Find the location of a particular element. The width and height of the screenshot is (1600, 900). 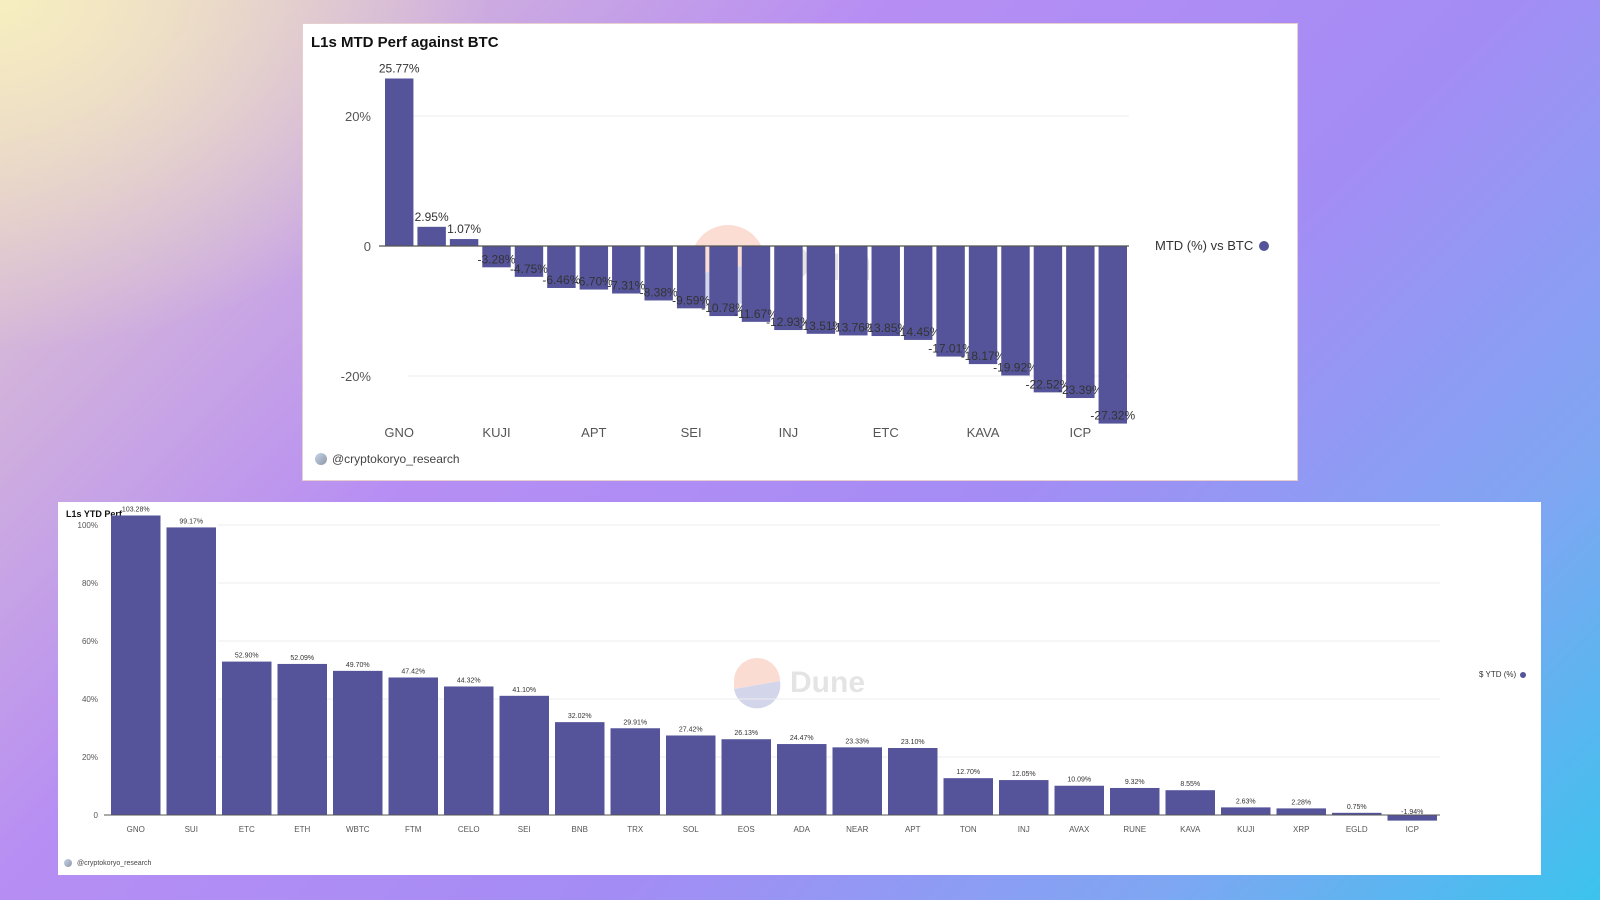

y-tick-label: 60% is located at coordinates (90, 641).